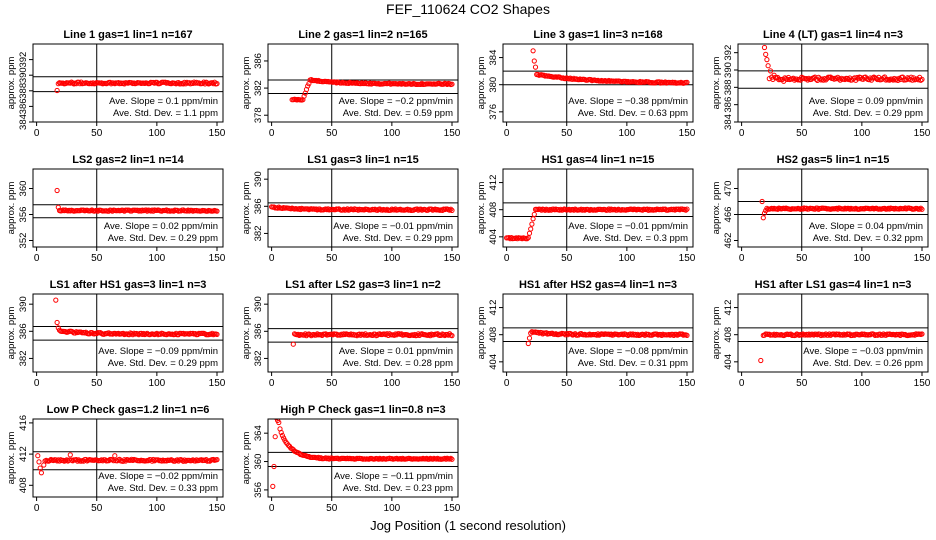 Image resolution: width=936 pixels, height=540 pixels. I want to click on annotation-slope: Ave. Slope = −0.03 ppm/min, so click(863, 351).